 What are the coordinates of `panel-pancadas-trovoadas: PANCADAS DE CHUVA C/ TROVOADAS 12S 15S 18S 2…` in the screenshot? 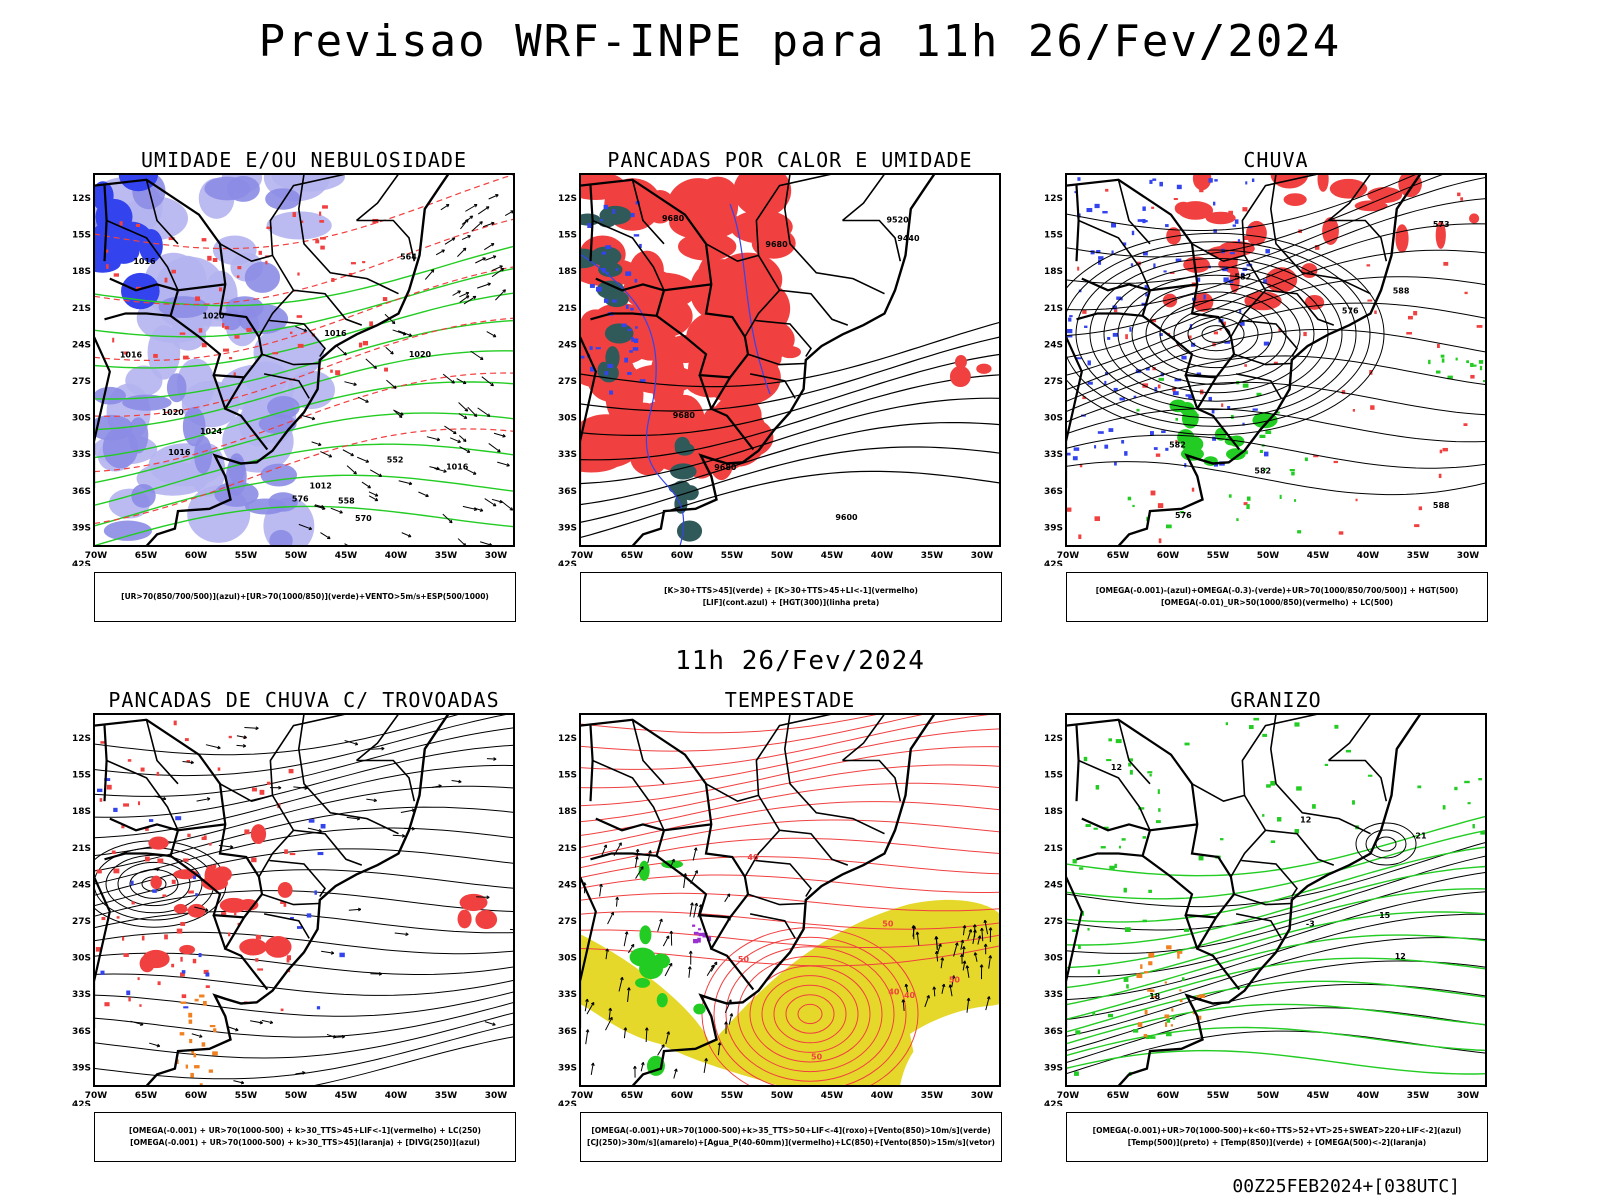 It's located at (304, 928).